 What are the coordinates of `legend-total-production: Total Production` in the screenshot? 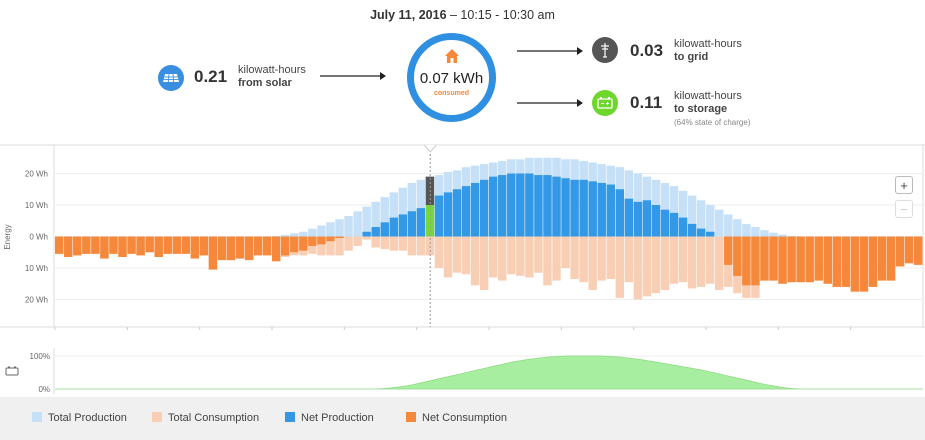 It's located at (79, 418).